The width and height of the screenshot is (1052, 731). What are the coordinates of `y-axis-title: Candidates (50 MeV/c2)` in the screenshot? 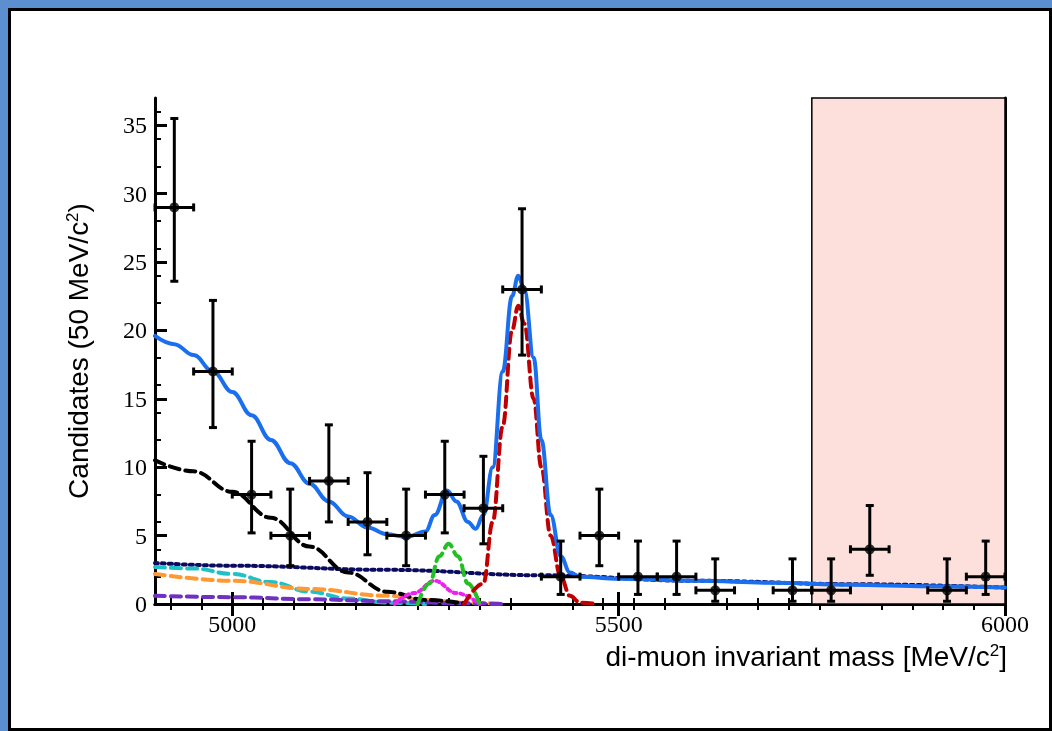 It's located at (78, 351).